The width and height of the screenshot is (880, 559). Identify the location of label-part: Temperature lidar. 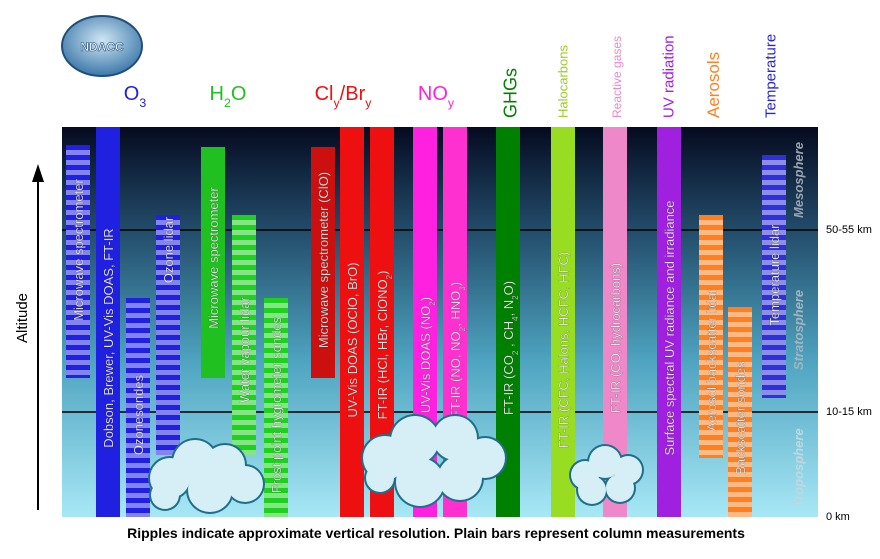
(774, 275).